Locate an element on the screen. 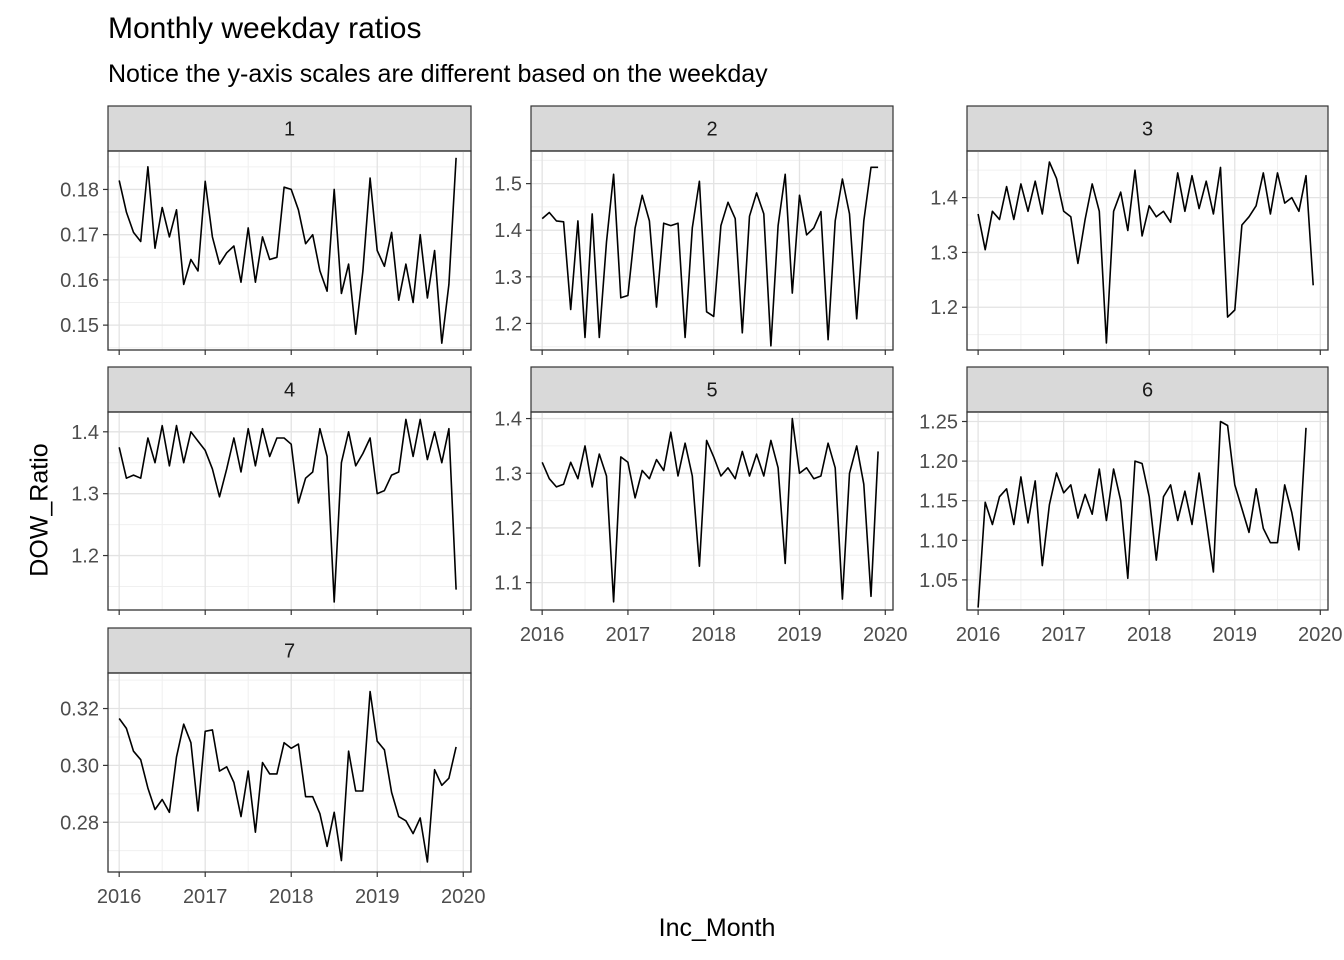 The width and height of the screenshot is (1344, 960). y-tick-label: 1.15 is located at coordinates (938, 502).